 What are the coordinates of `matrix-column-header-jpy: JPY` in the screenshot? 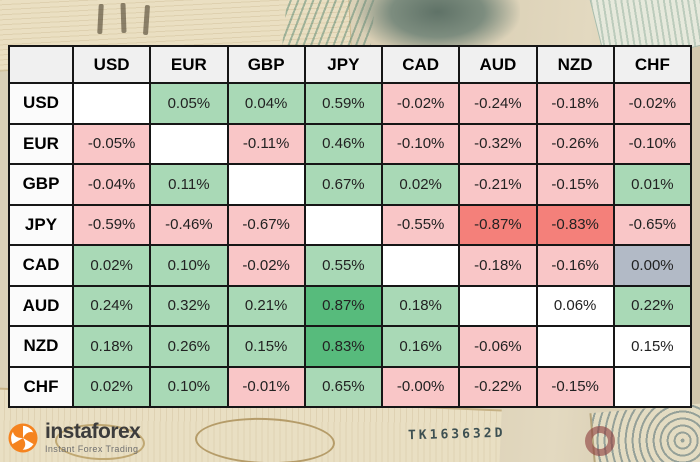 It's located at (343, 64).